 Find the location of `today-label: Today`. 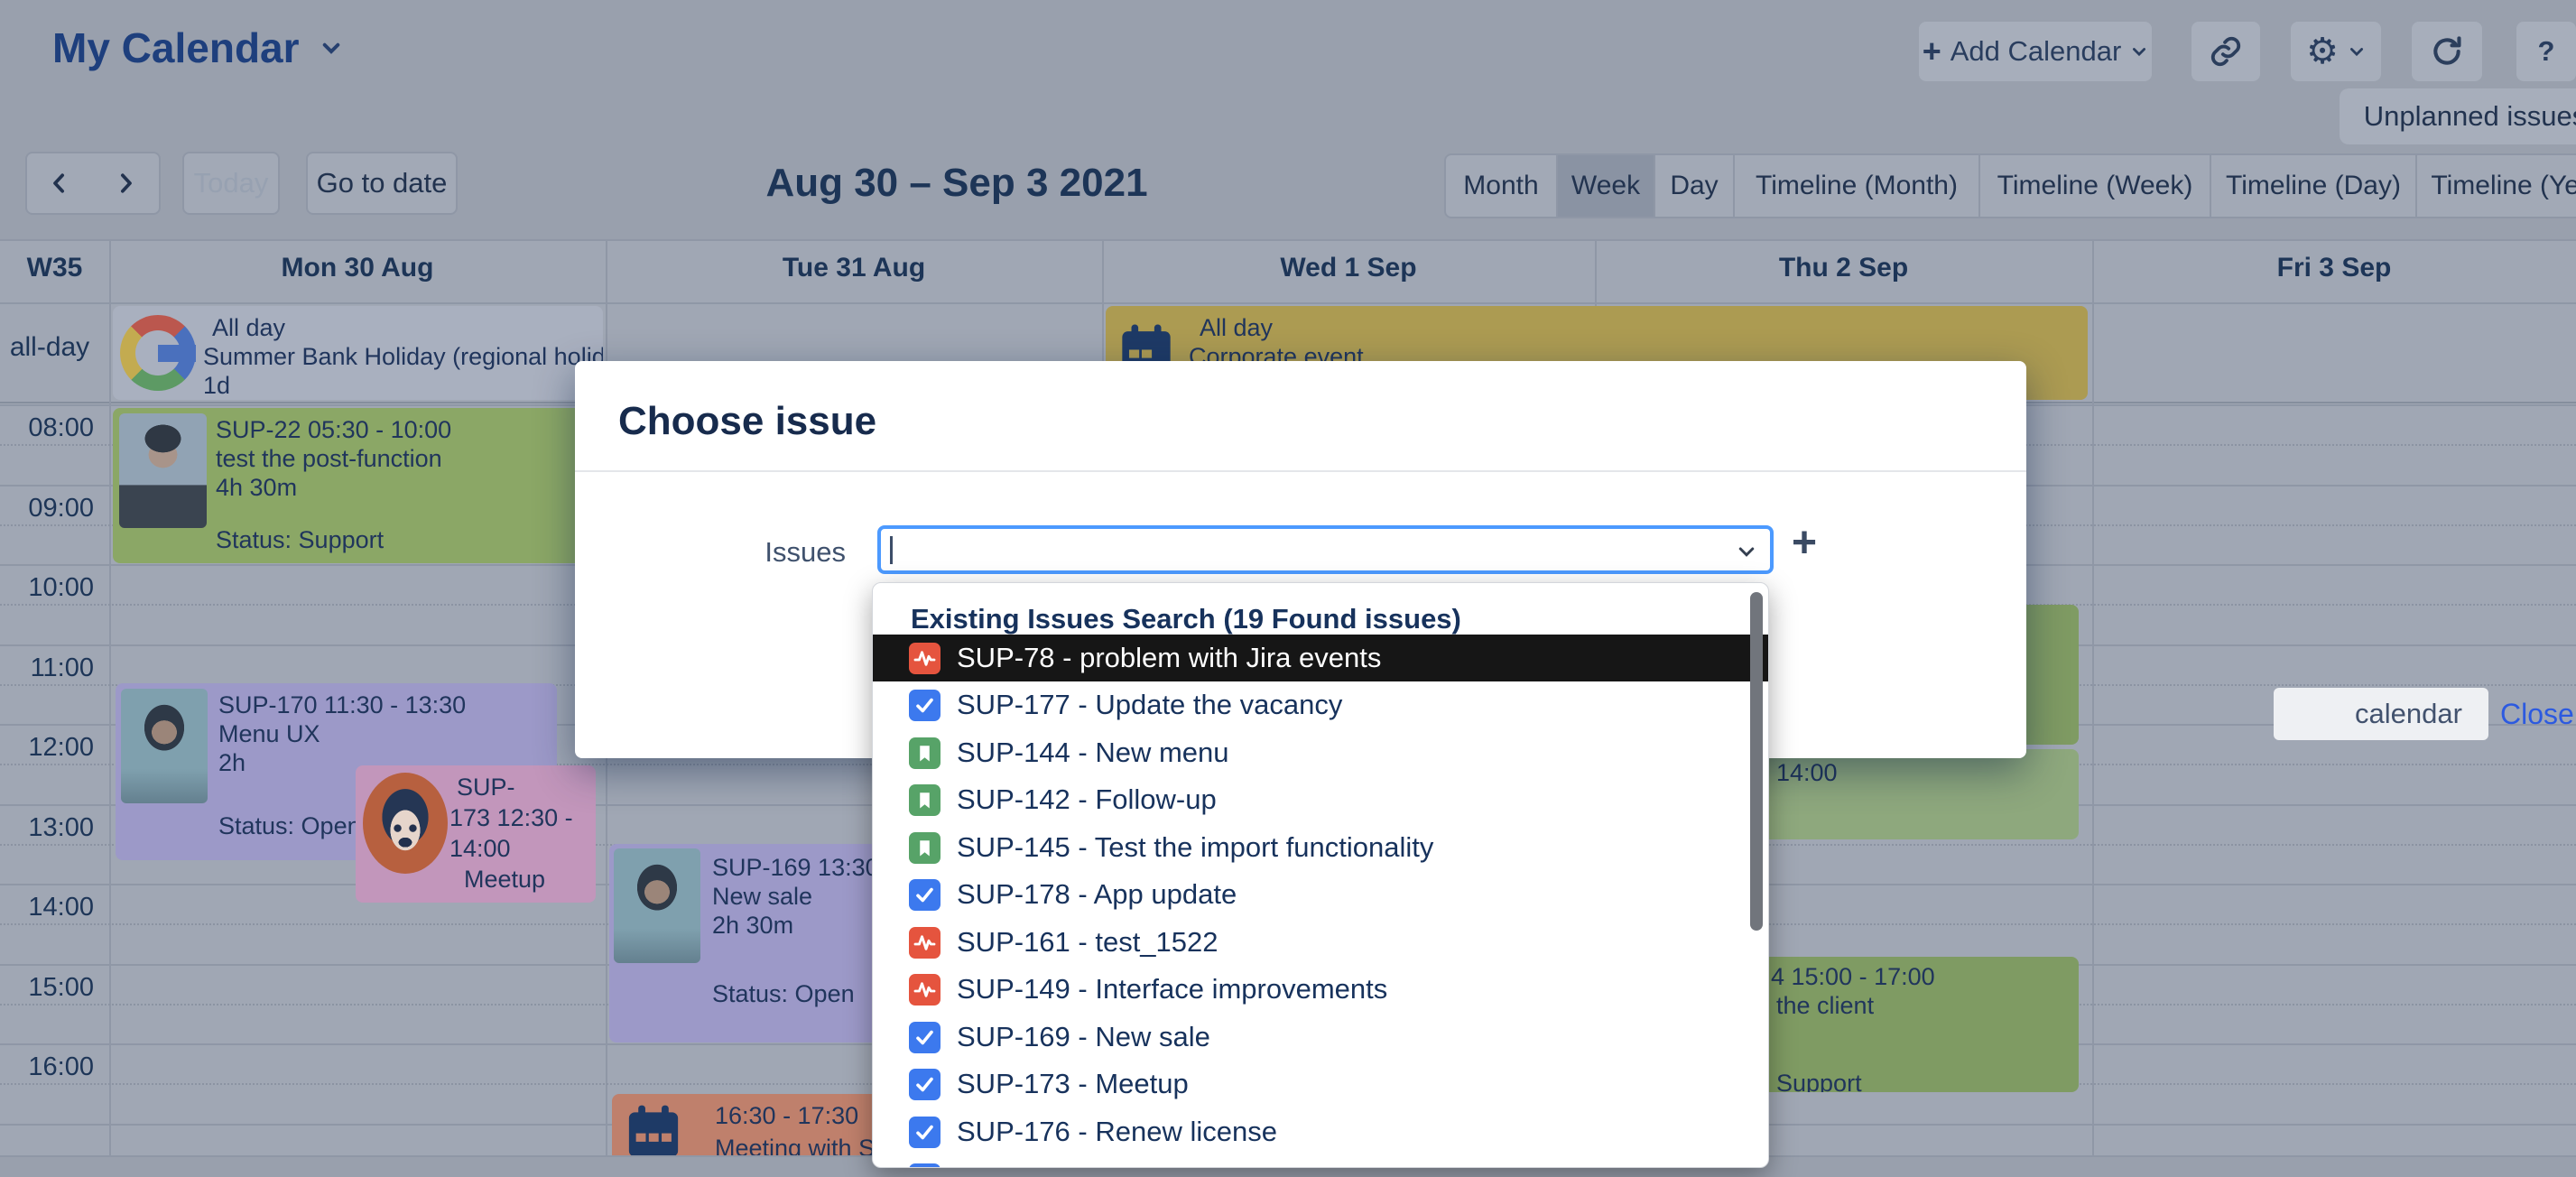

today-label: Today is located at coordinates (231, 183).